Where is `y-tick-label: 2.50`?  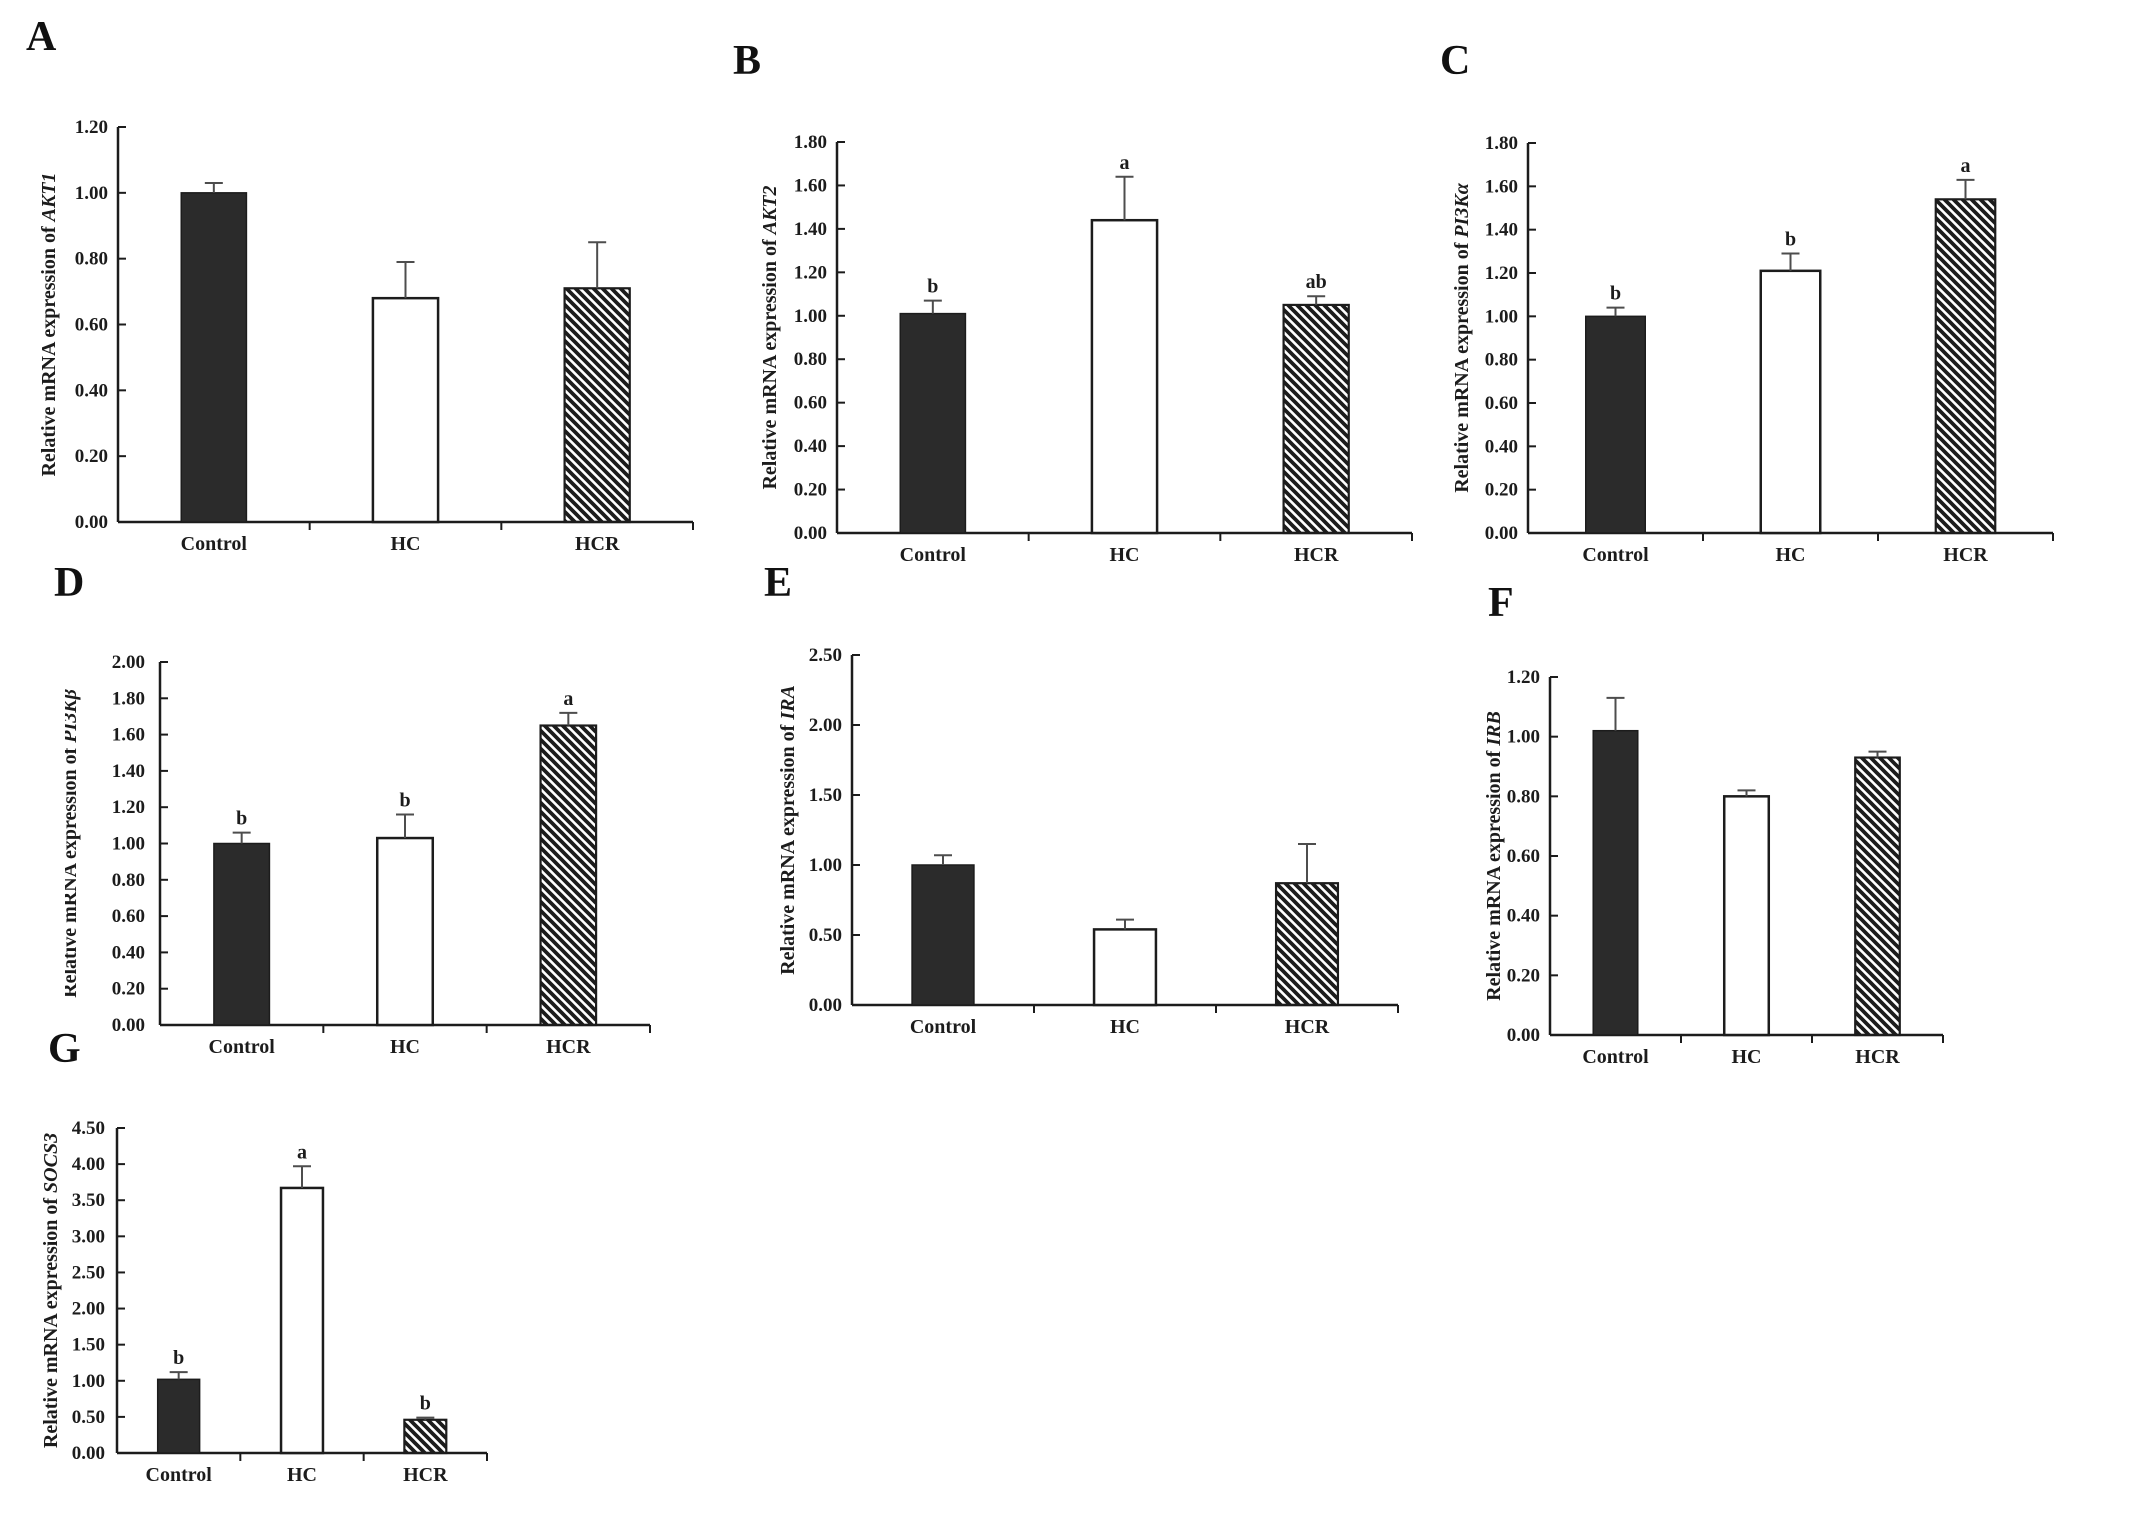
y-tick-label: 2.50 is located at coordinates (825, 655).